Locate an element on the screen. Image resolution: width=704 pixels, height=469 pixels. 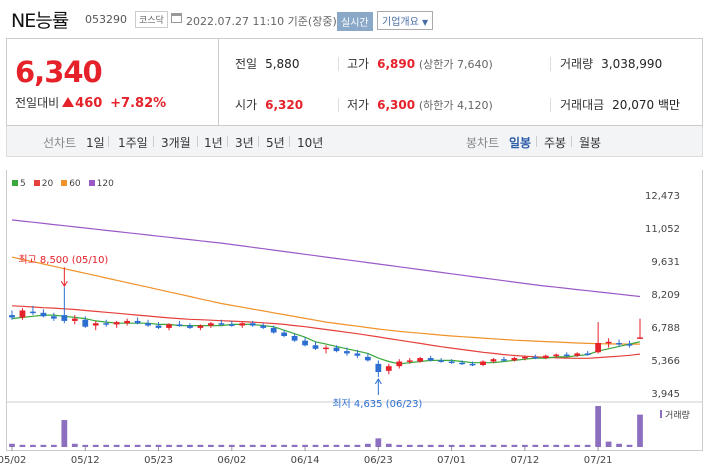
x-tick-label: 07/21 is located at coordinates (598, 460).